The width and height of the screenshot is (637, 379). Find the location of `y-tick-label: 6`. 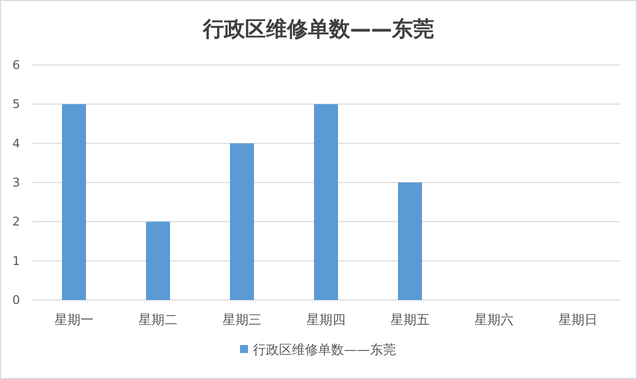

y-tick-label: 6 is located at coordinates (16, 65).